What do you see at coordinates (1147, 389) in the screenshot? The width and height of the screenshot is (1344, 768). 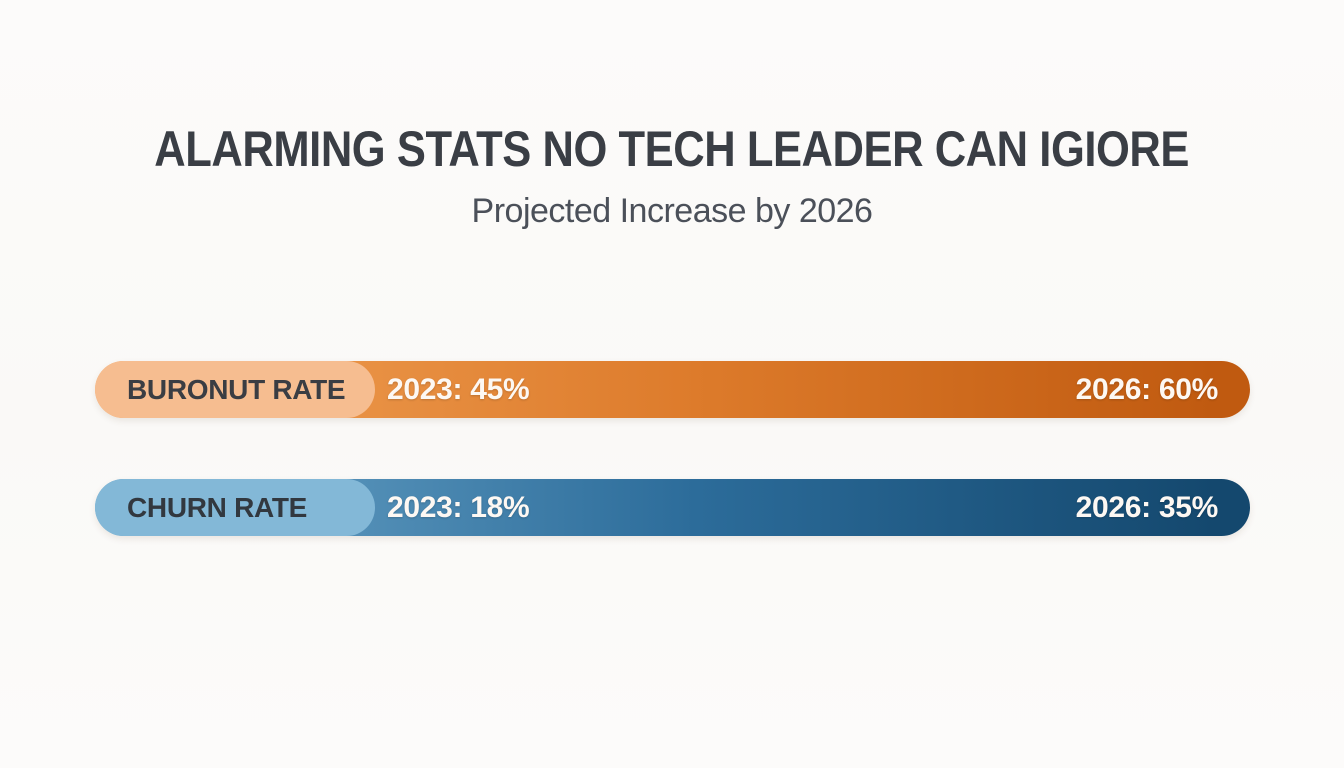 I see `bar-value-2026: 2026: 60%` at bounding box center [1147, 389].